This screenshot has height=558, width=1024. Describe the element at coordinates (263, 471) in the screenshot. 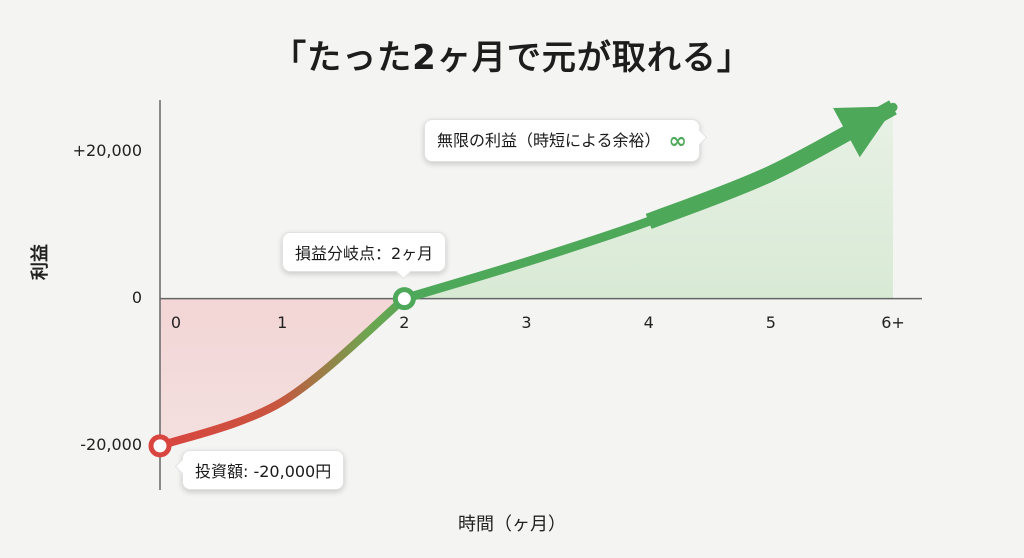

I see `investment-label: 投資額: -20,000円` at that location.